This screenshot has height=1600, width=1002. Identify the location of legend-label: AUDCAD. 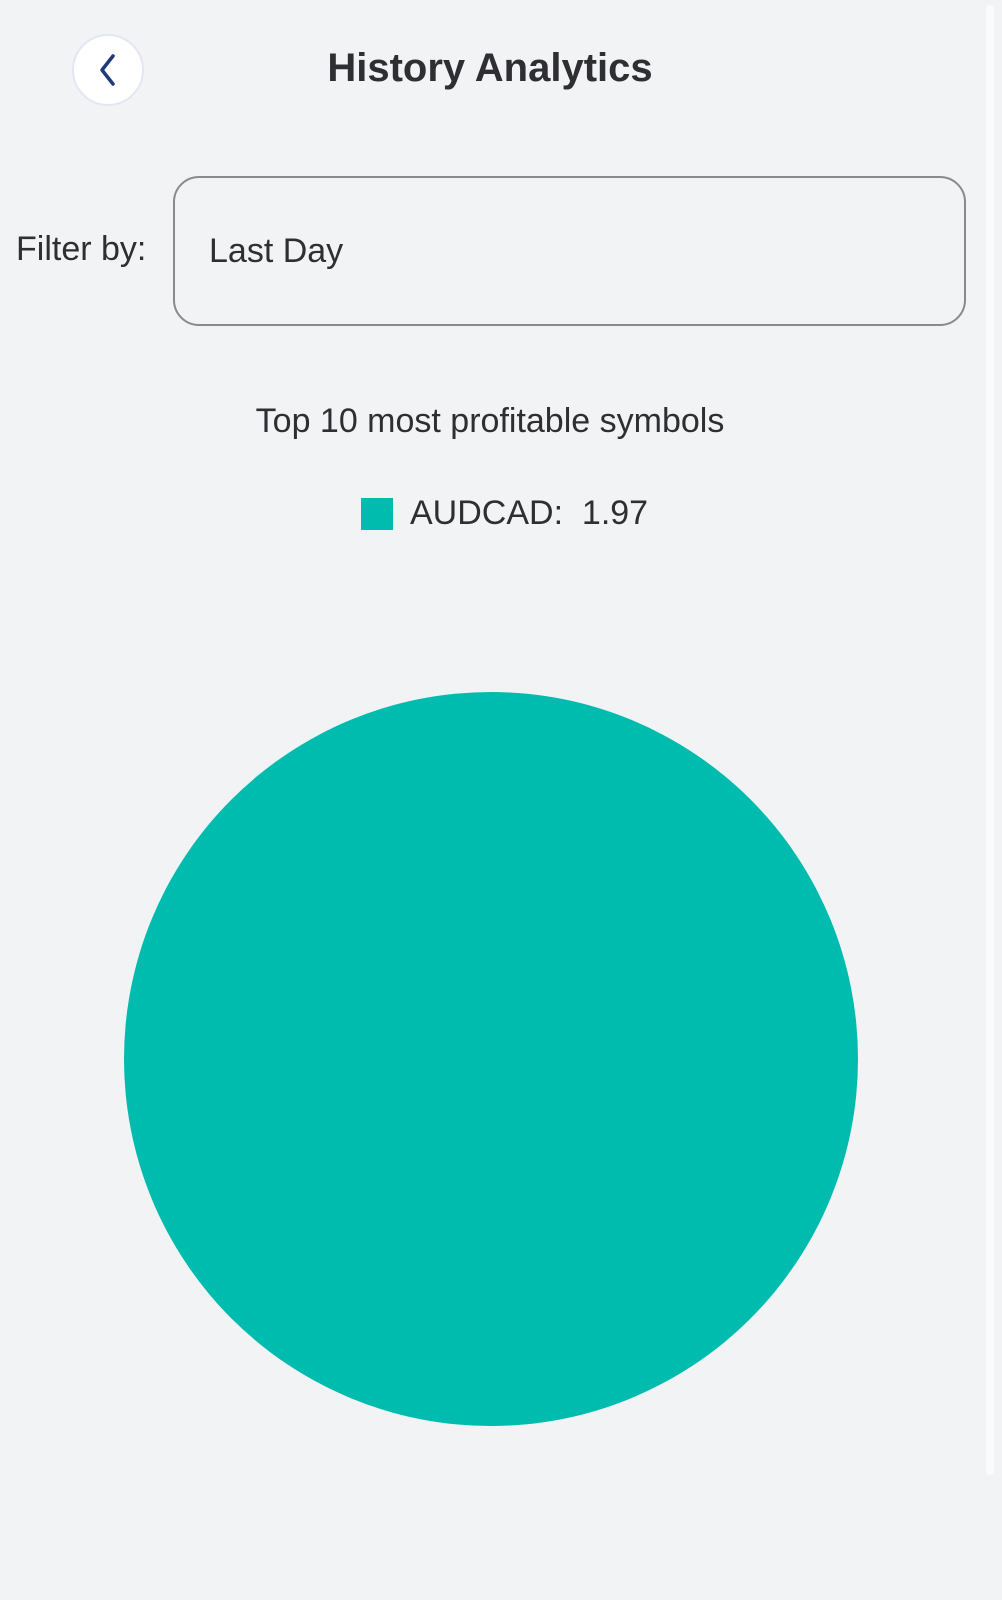
(482, 513).